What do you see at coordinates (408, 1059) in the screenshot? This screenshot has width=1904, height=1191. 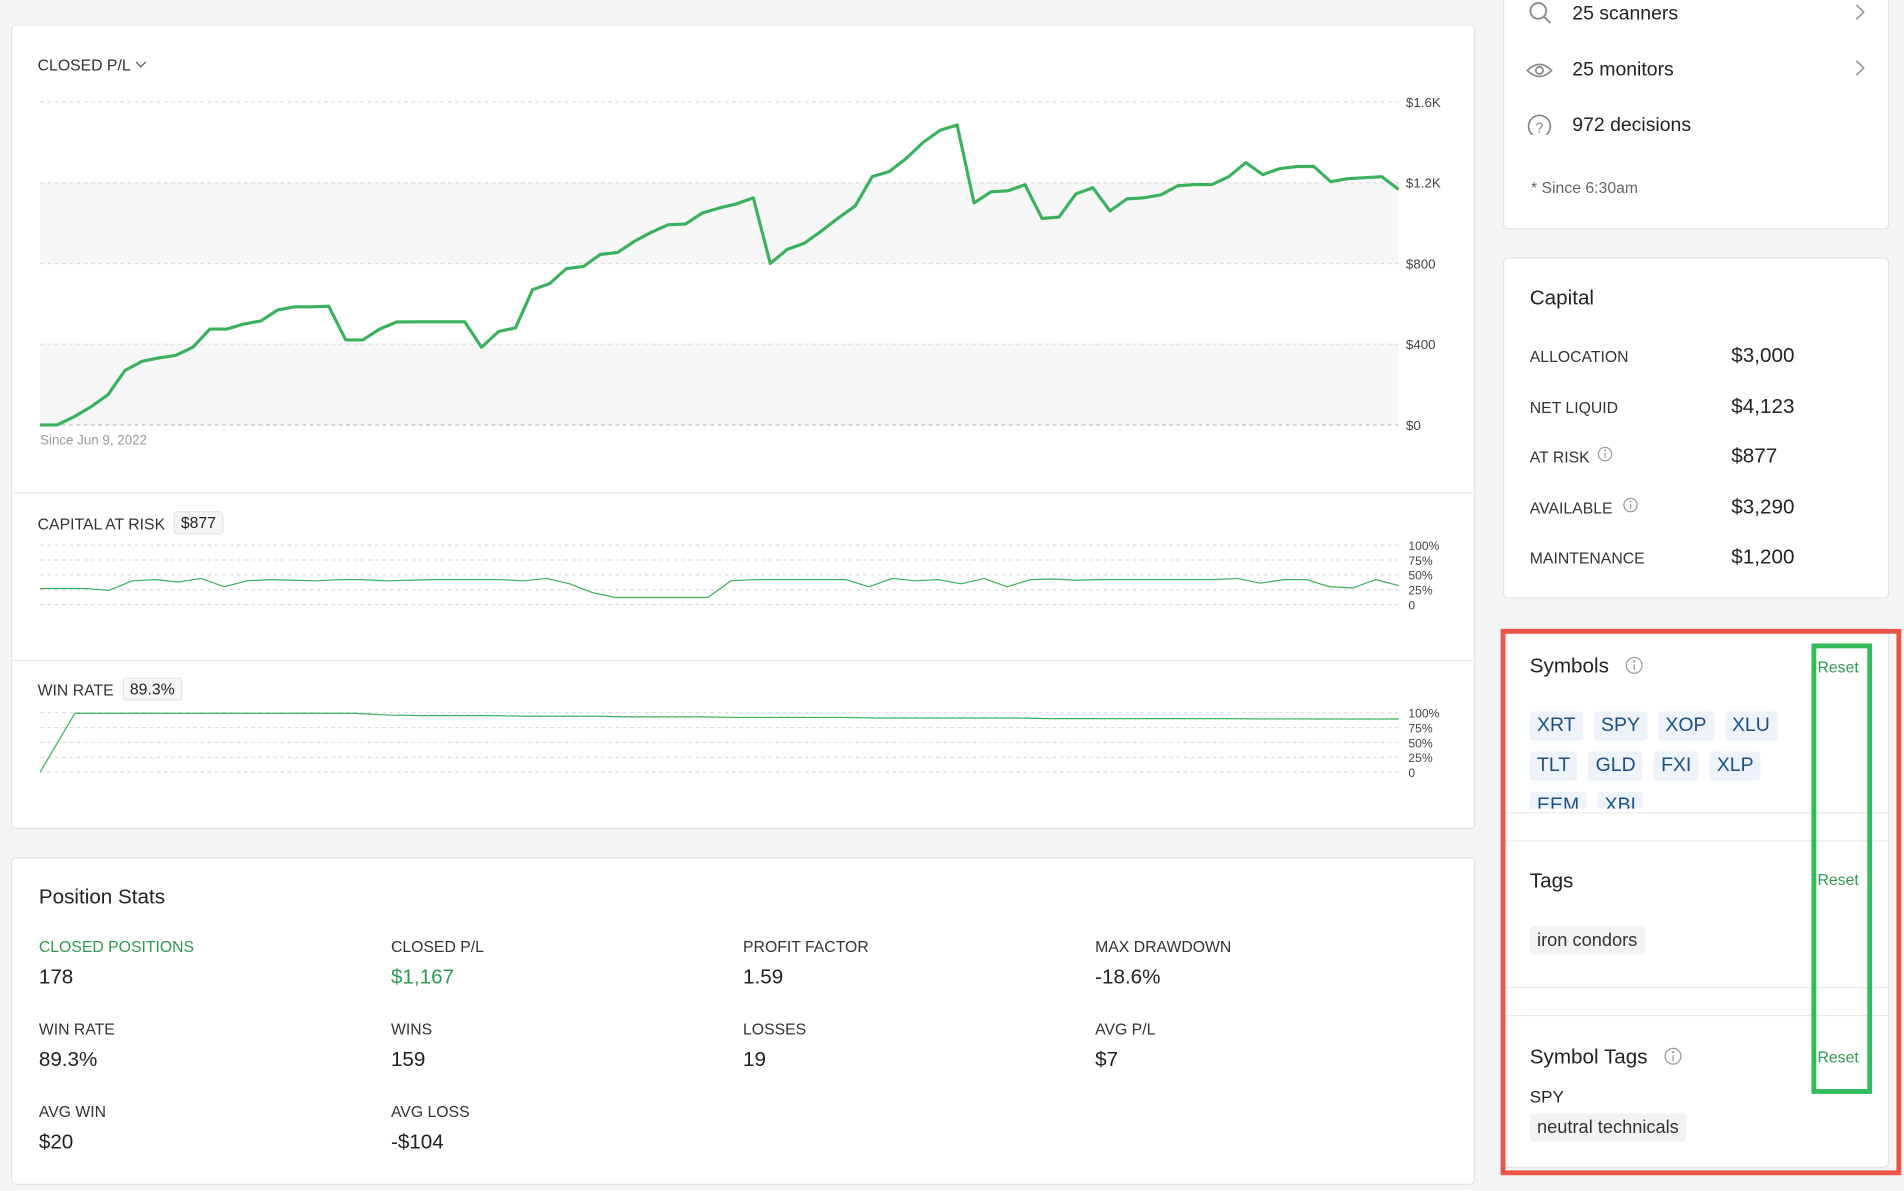 I see `stat-value: 159` at bounding box center [408, 1059].